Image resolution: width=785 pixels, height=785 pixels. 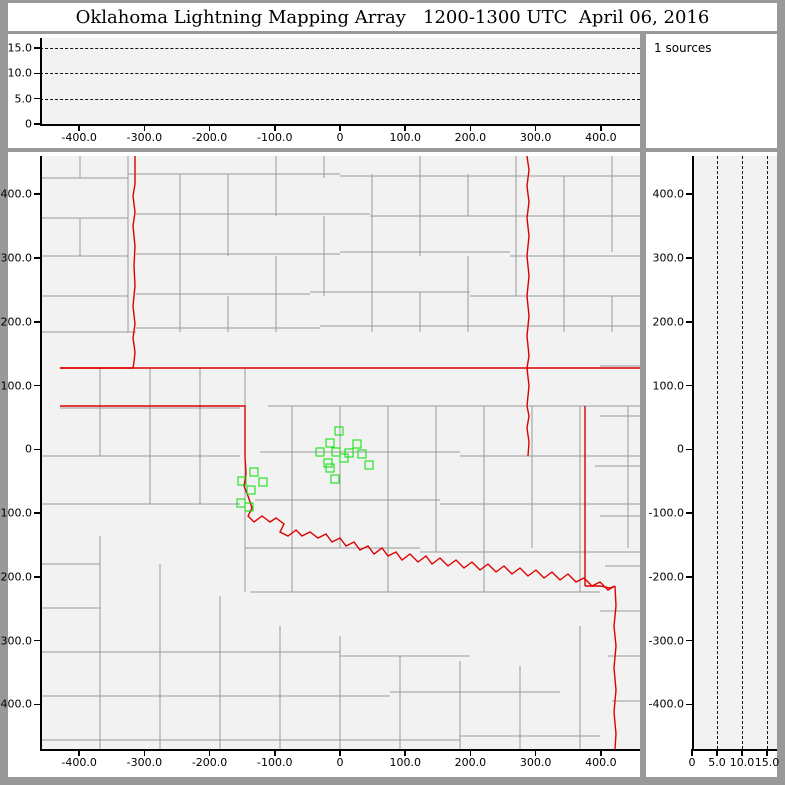 I want to click on gridline-x-5.0, so click(x=717, y=452).